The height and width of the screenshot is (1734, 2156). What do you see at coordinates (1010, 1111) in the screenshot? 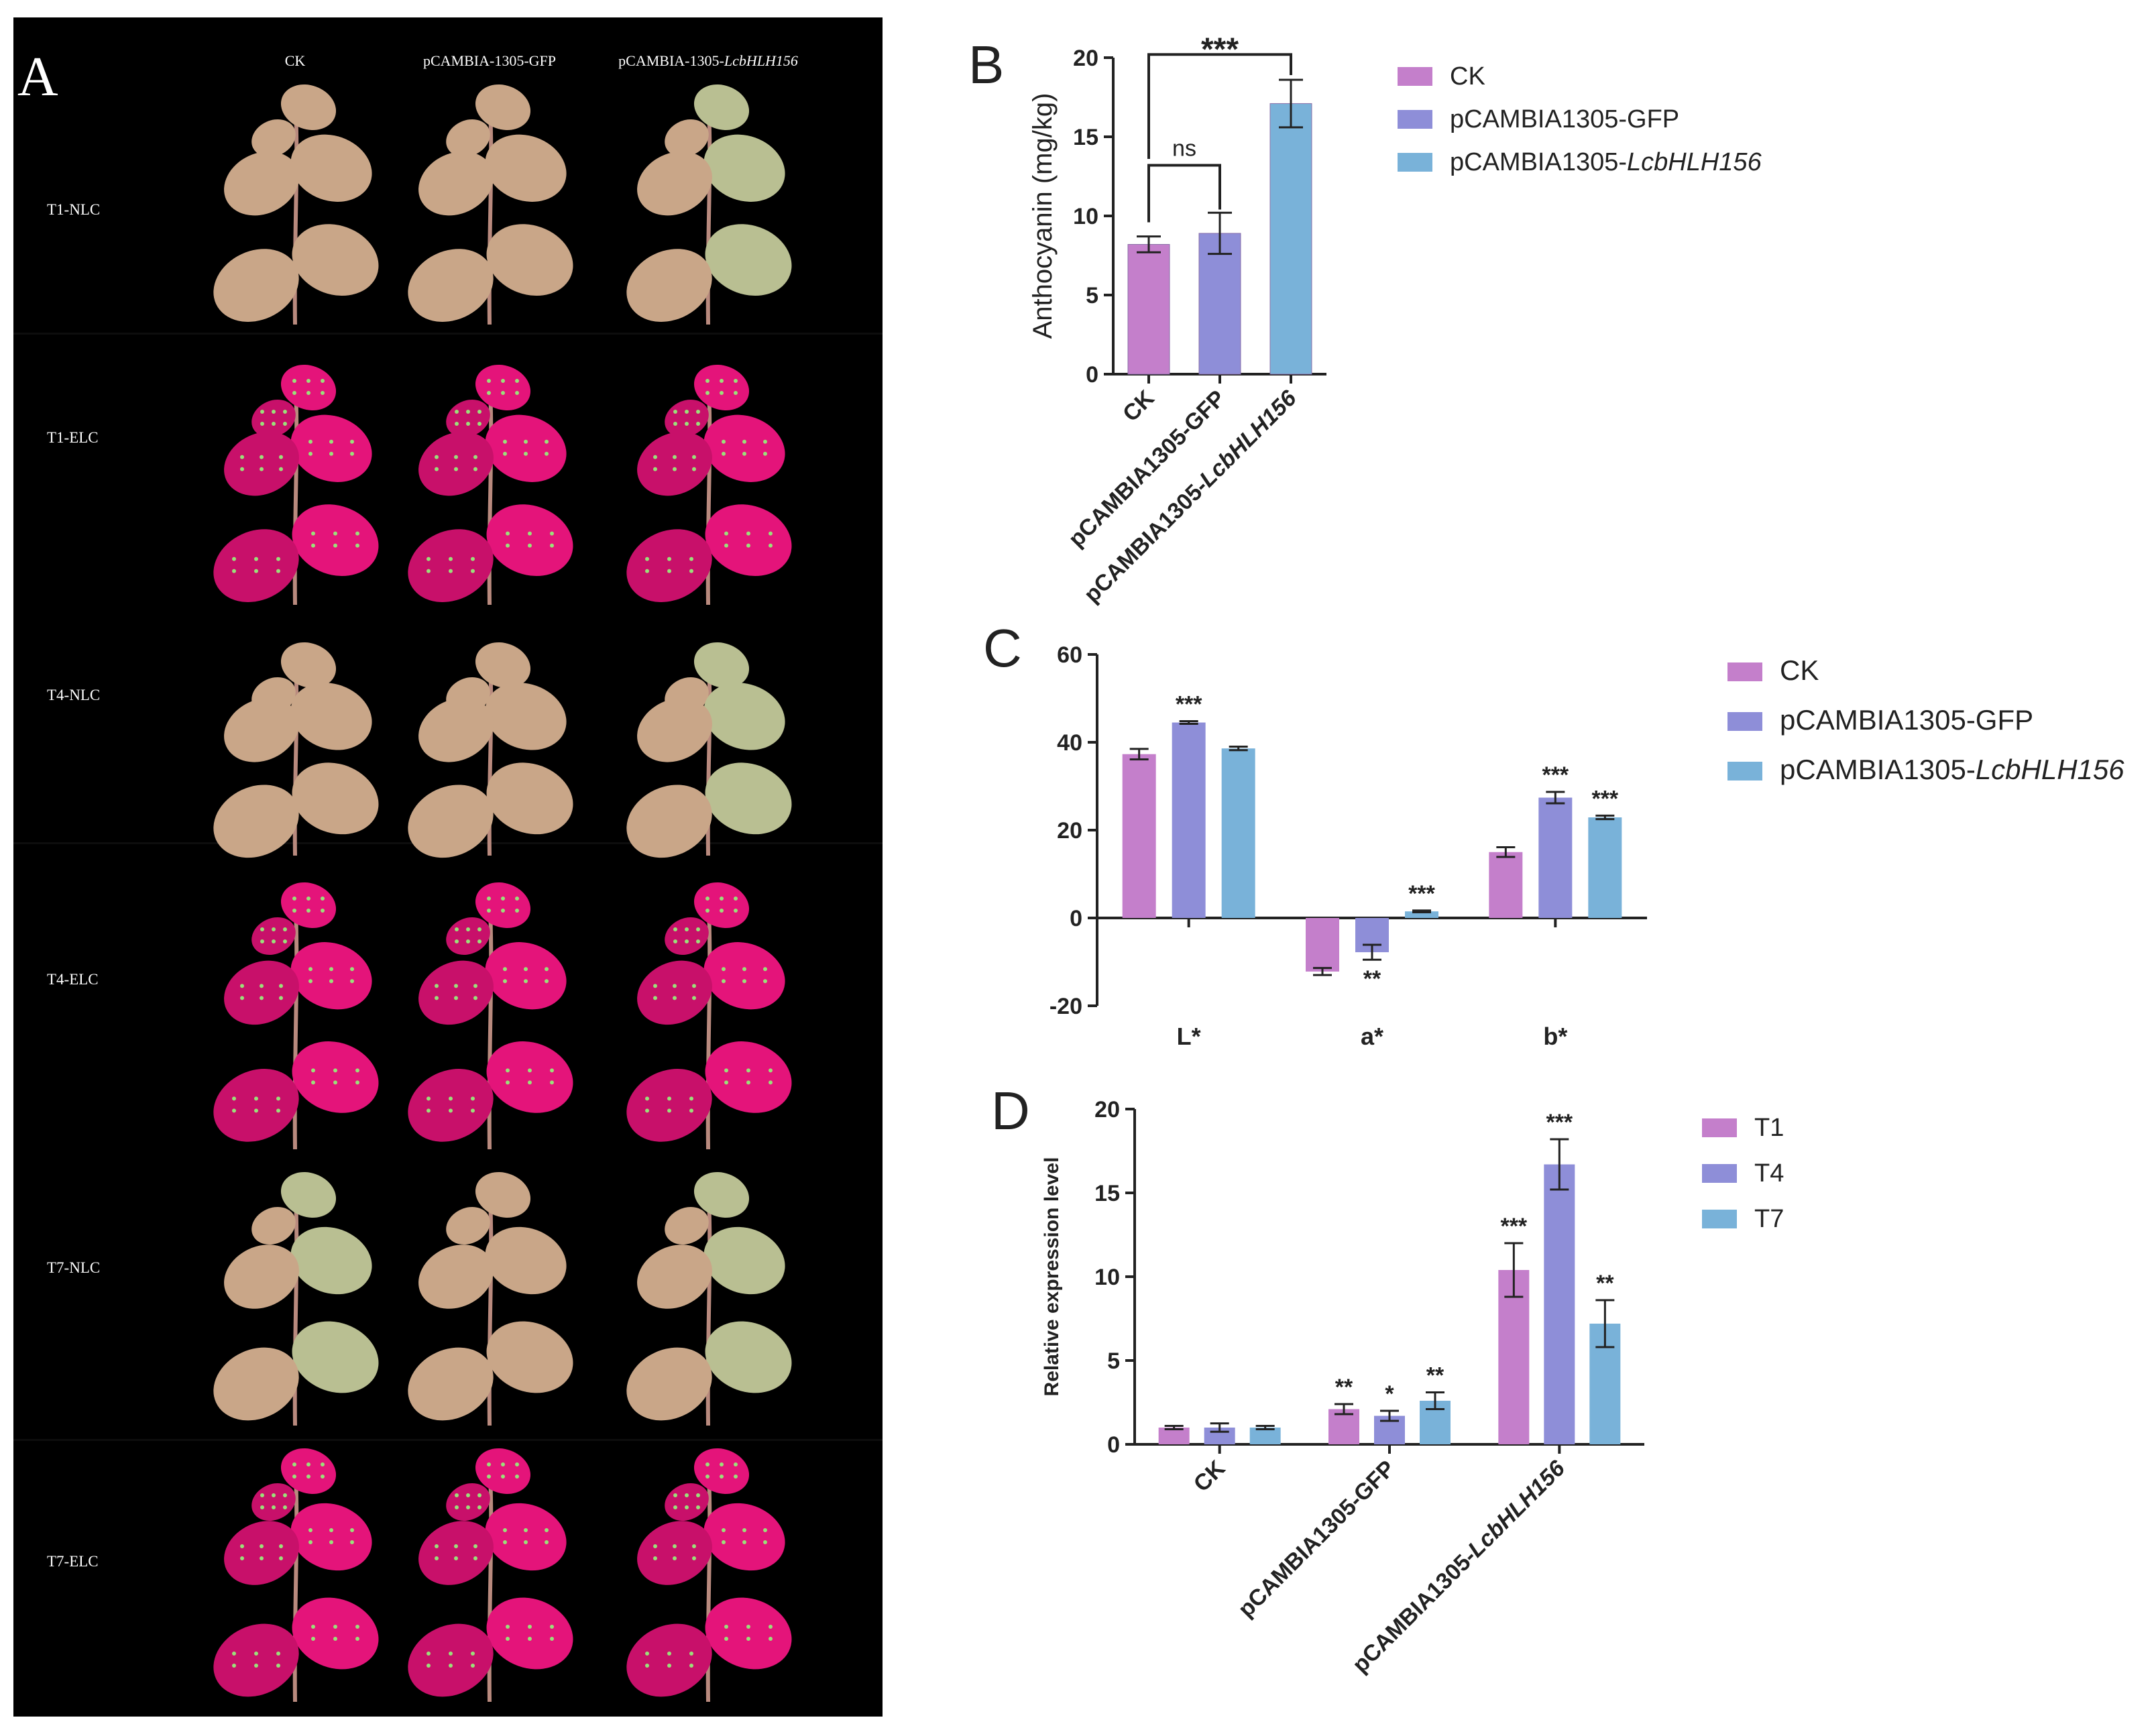
I see `panel-letter: D` at bounding box center [1010, 1111].